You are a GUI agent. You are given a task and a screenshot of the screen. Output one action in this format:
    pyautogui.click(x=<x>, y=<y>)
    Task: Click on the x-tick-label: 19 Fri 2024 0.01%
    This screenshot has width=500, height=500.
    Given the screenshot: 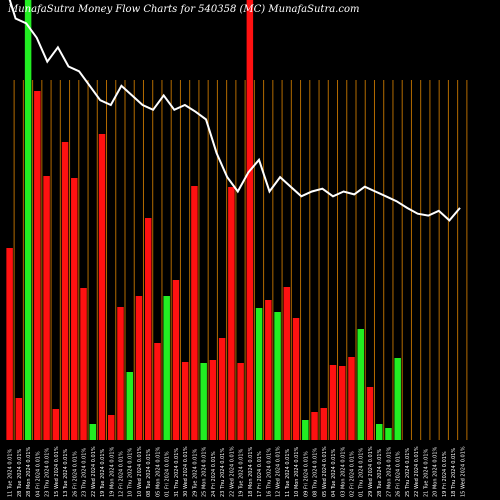 What is the action you would take?
    pyautogui.click(x=445, y=474)
    